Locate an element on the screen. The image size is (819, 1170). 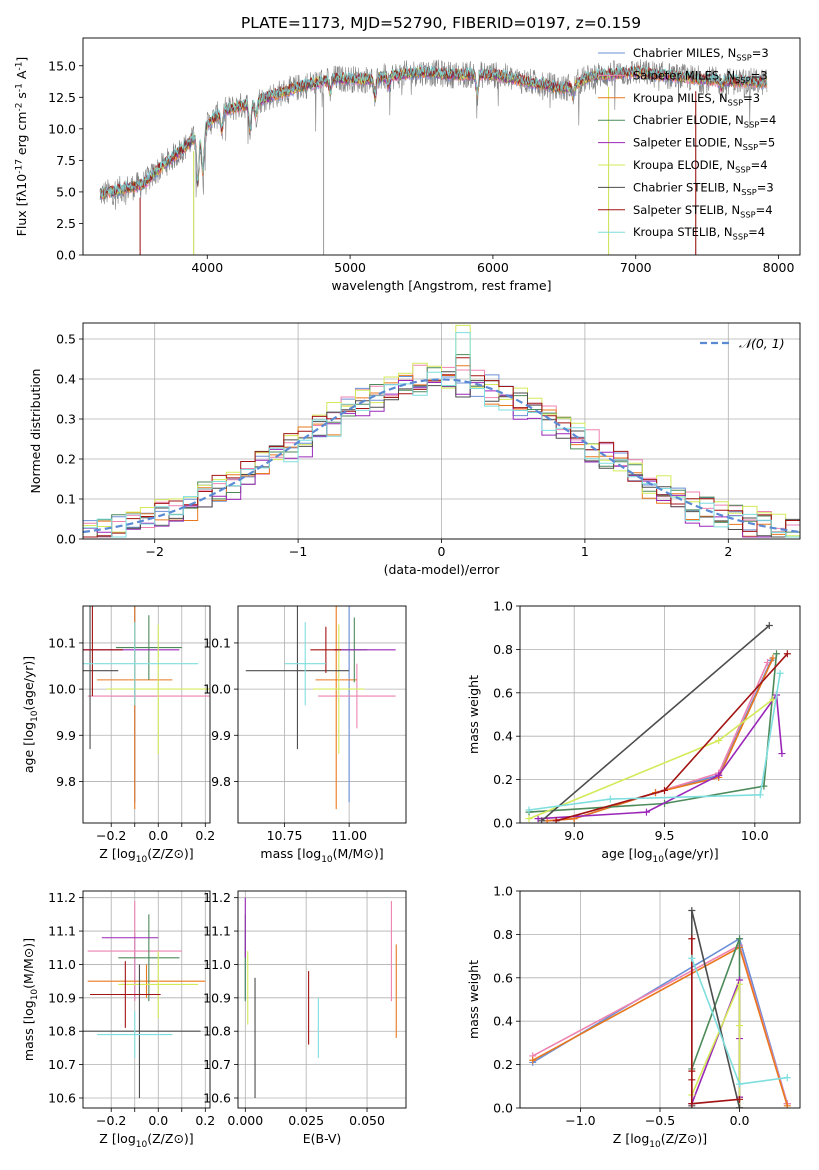
y-tick-label: 0.8 is located at coordinates (503, 649).